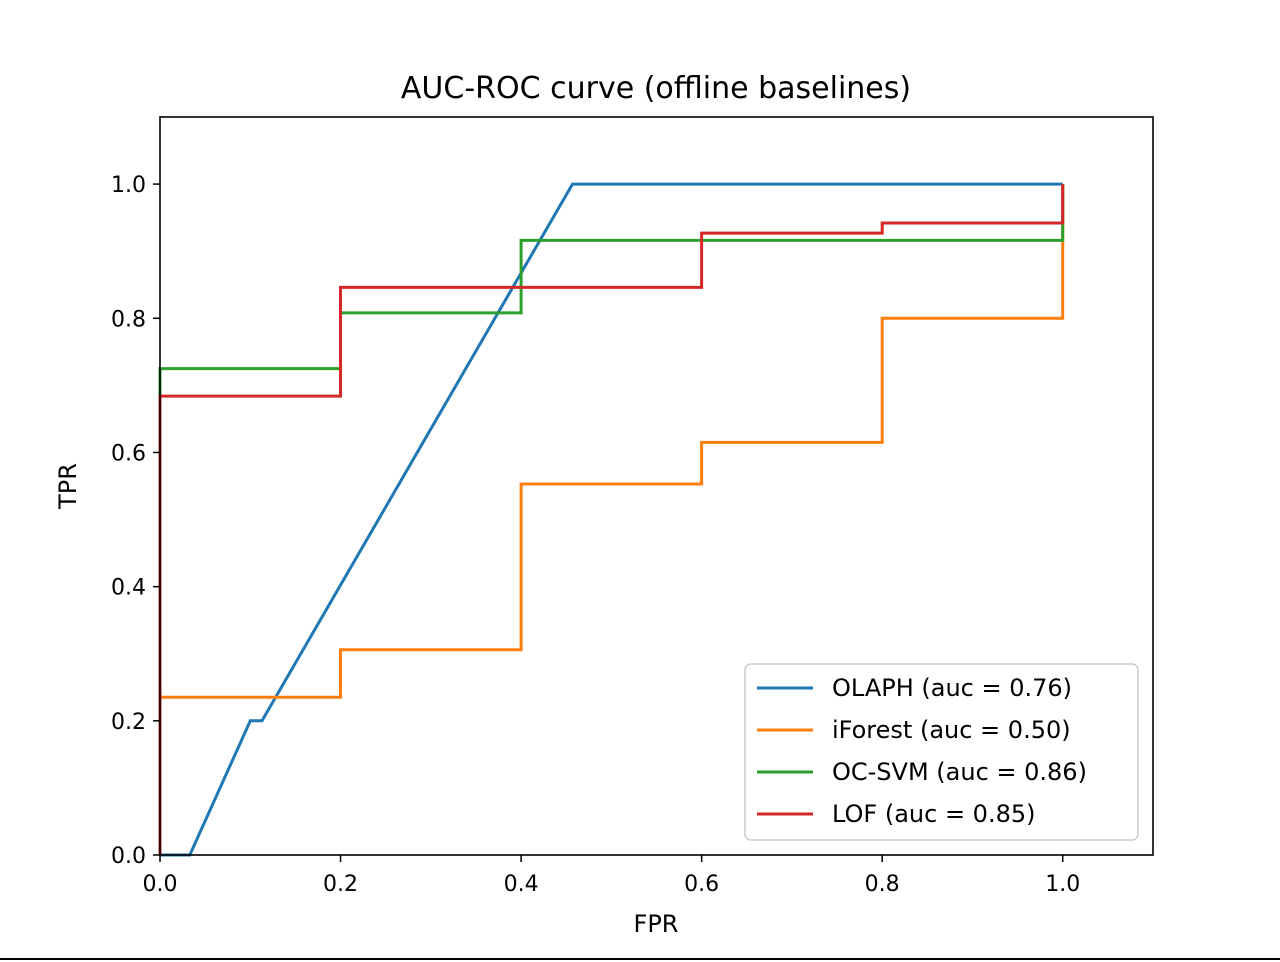  What do you see at coordinates (656, 924) in the screenshot?
I see `x-axis-label: FPR` at bounding box center [656, 924].